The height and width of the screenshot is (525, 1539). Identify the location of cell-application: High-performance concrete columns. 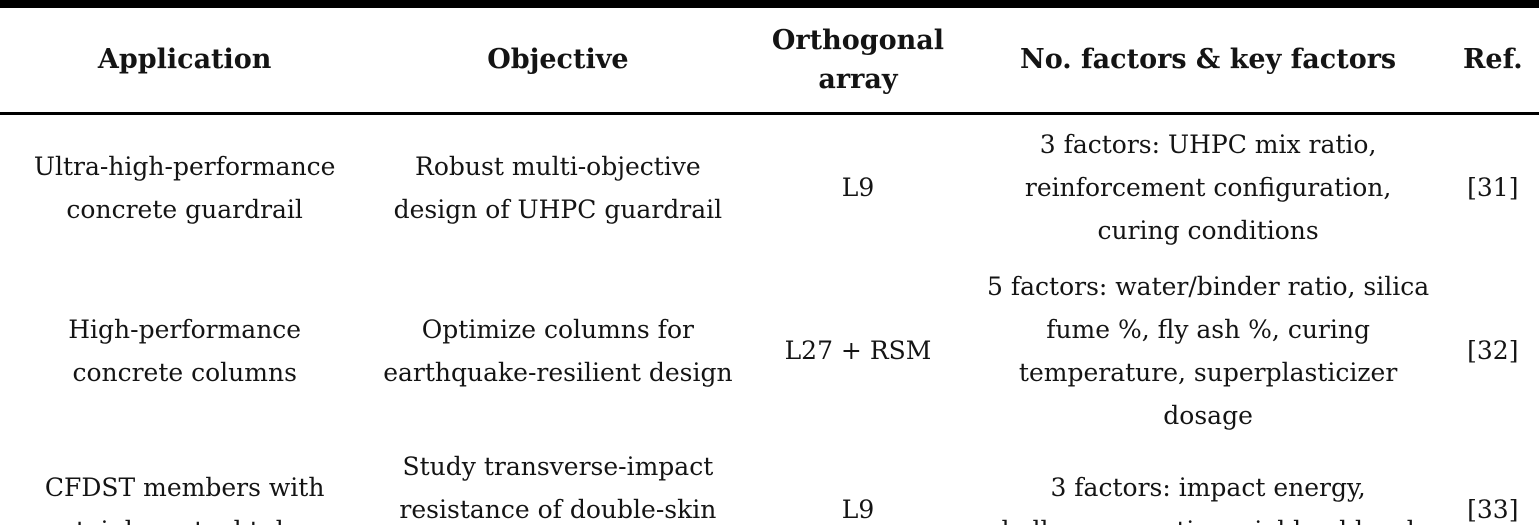
(185, 350).